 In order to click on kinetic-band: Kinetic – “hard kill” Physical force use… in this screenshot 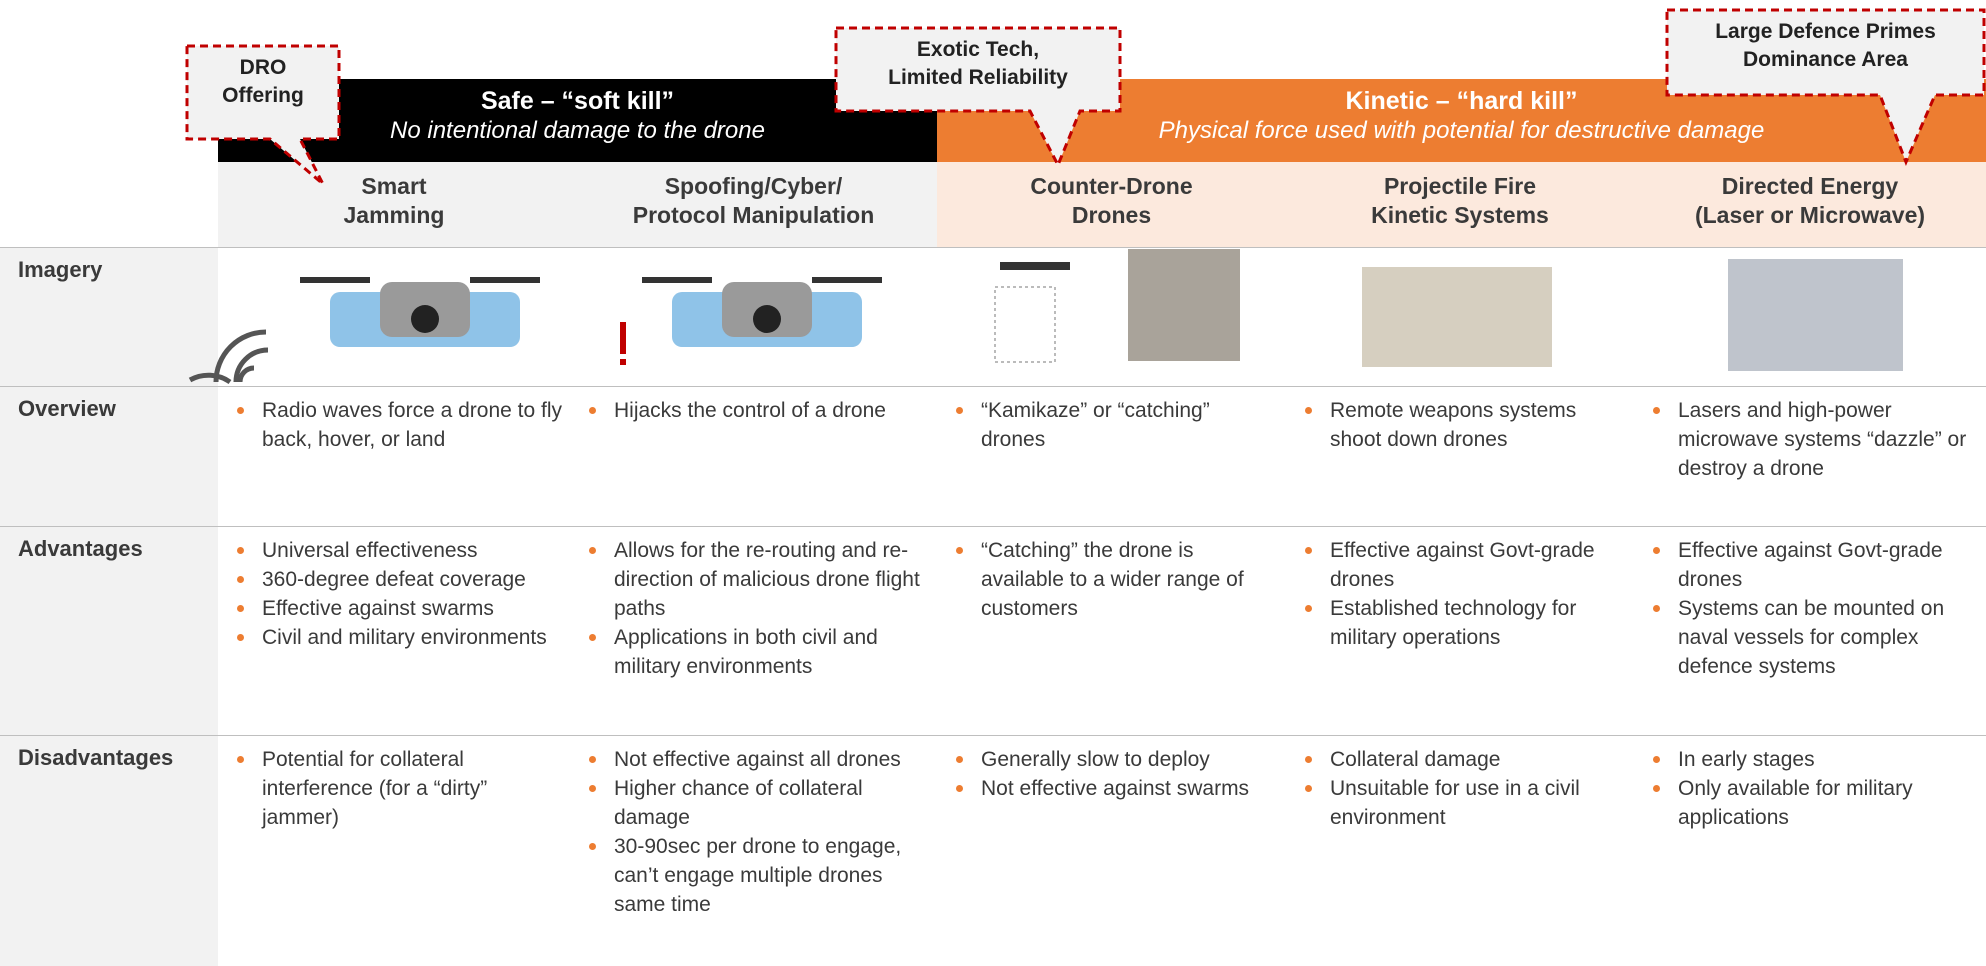, I will do `click(1461, 116)`.